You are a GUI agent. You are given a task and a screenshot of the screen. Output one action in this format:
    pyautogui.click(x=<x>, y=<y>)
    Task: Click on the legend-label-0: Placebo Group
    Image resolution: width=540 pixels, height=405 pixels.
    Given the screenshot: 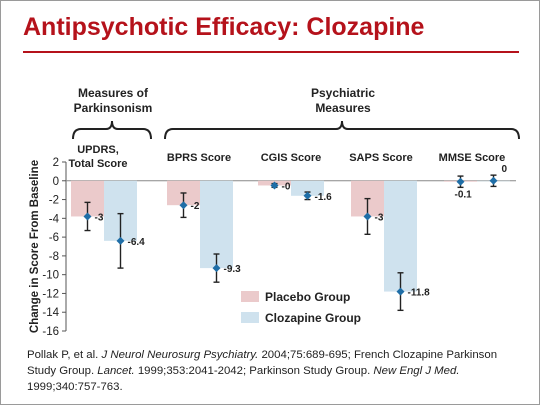 What is the action you would take?
    pyautogui.click(x=307, y=297)
    